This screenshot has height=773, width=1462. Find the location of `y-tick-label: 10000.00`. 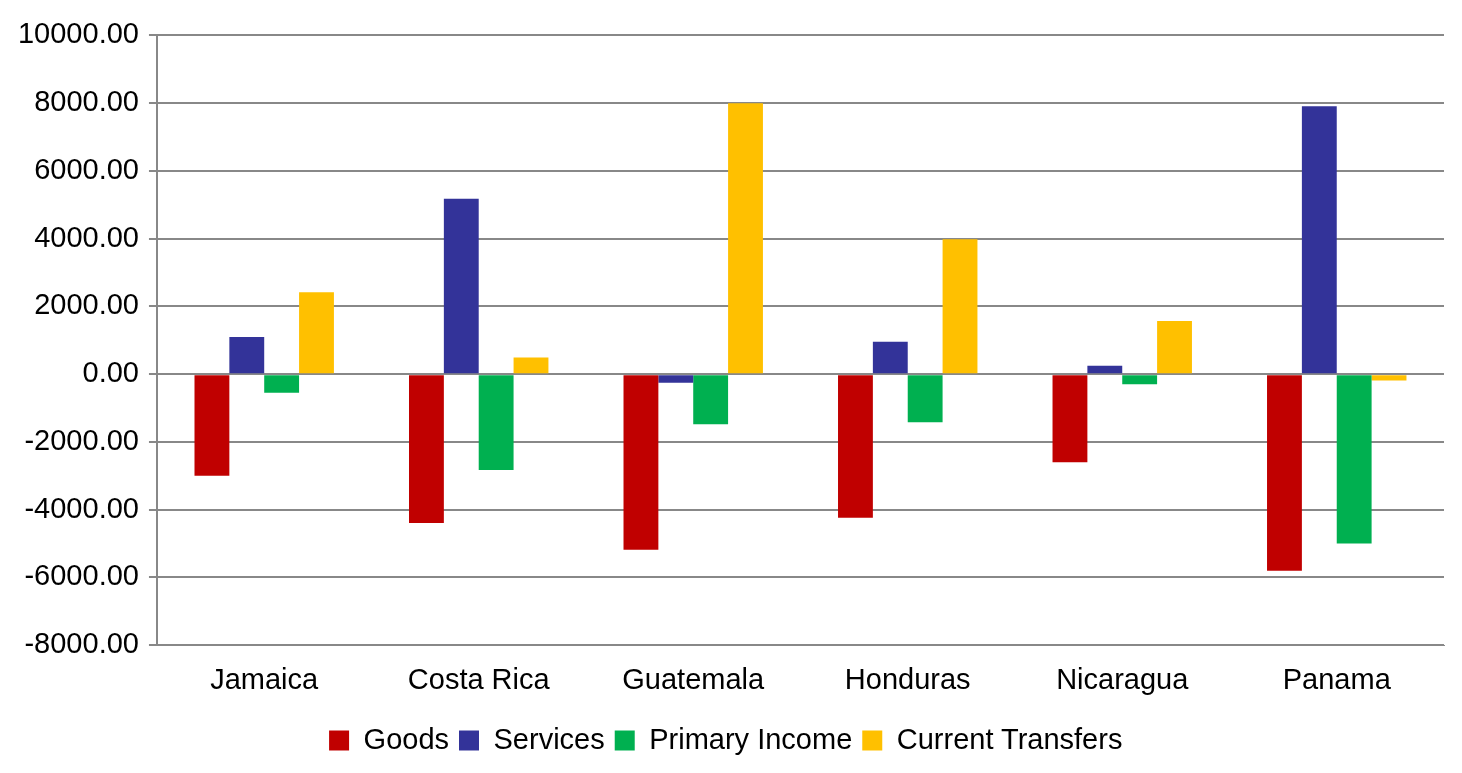

y-tick-label: 10000.00 is located at coordinates (78, 33).